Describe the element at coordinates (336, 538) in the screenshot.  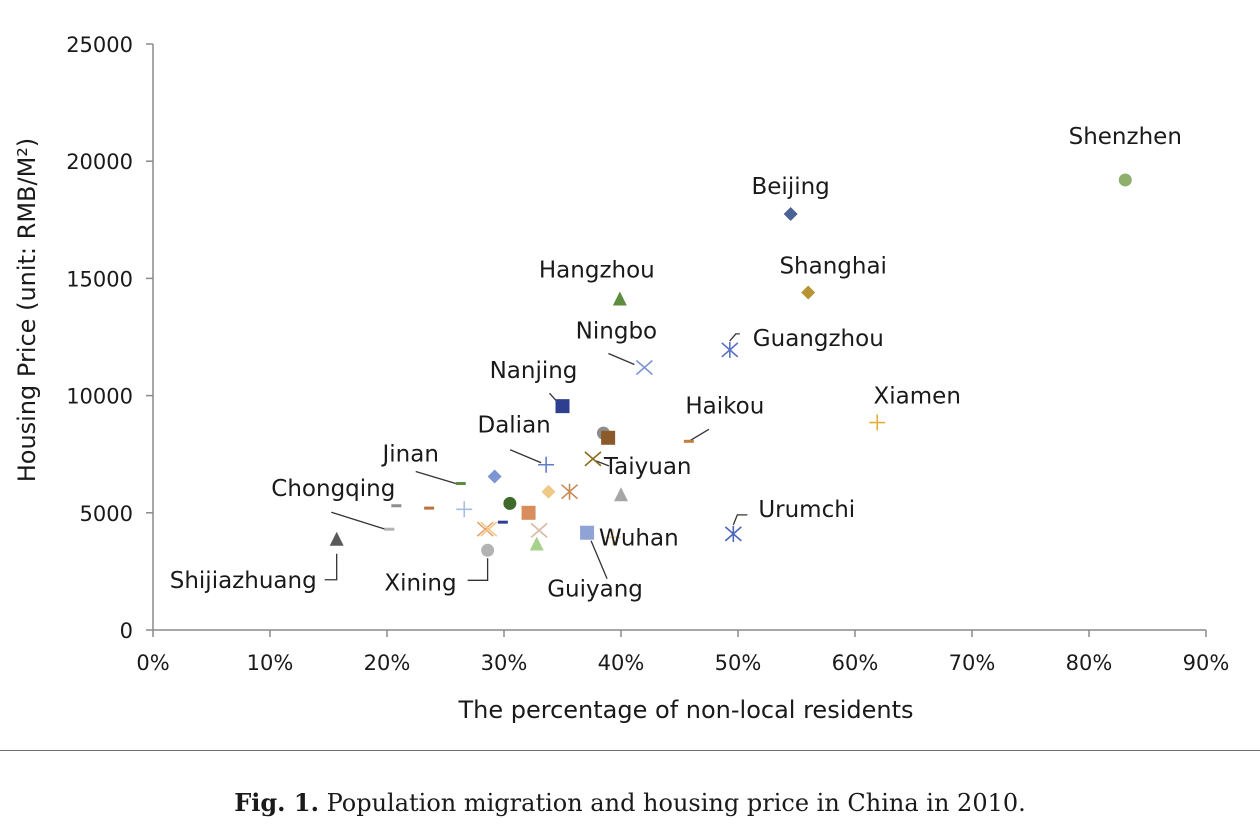
I see `shijiazhuang-point` at that location.